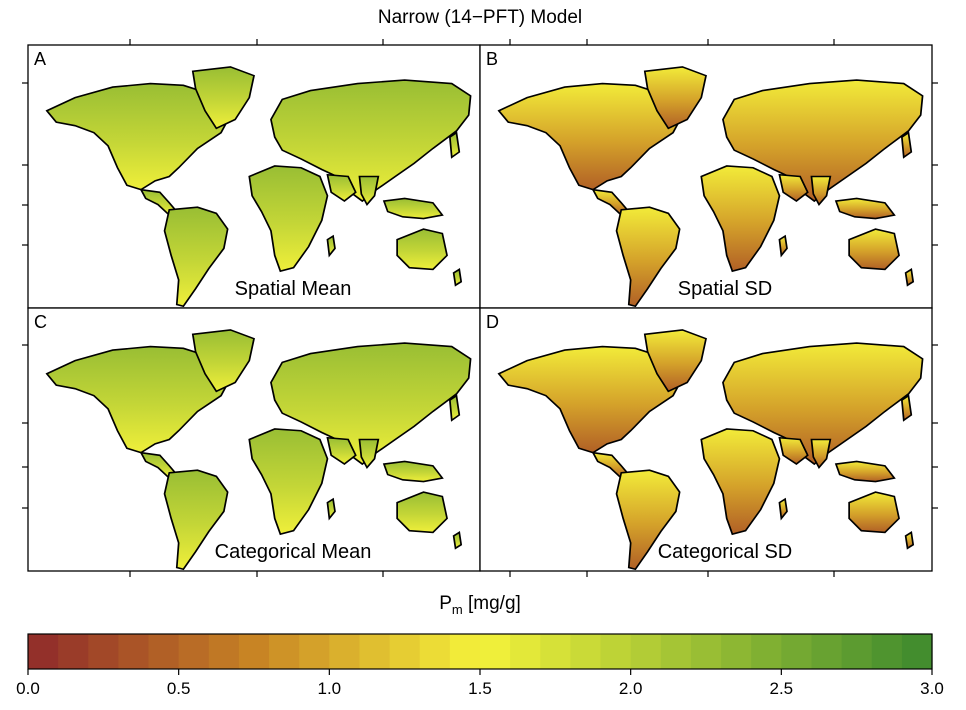 The height and width of the screenshot is (710, 966). I want to click on panel-title: Spatial Mean, so click(293, 289).